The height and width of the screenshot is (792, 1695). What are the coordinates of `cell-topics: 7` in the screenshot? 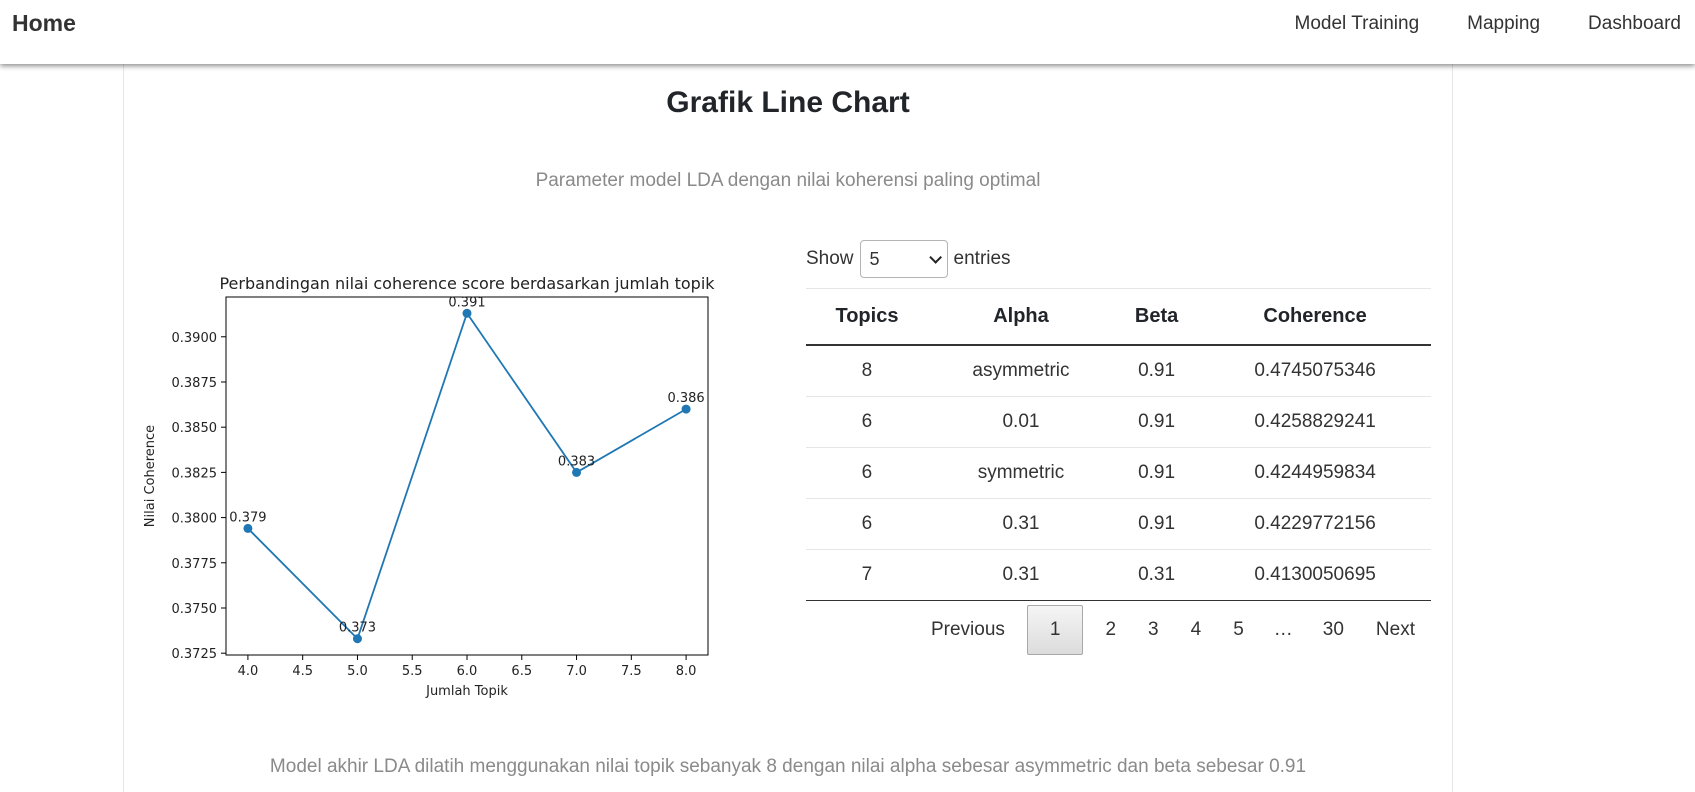 It's located at (867, 575).